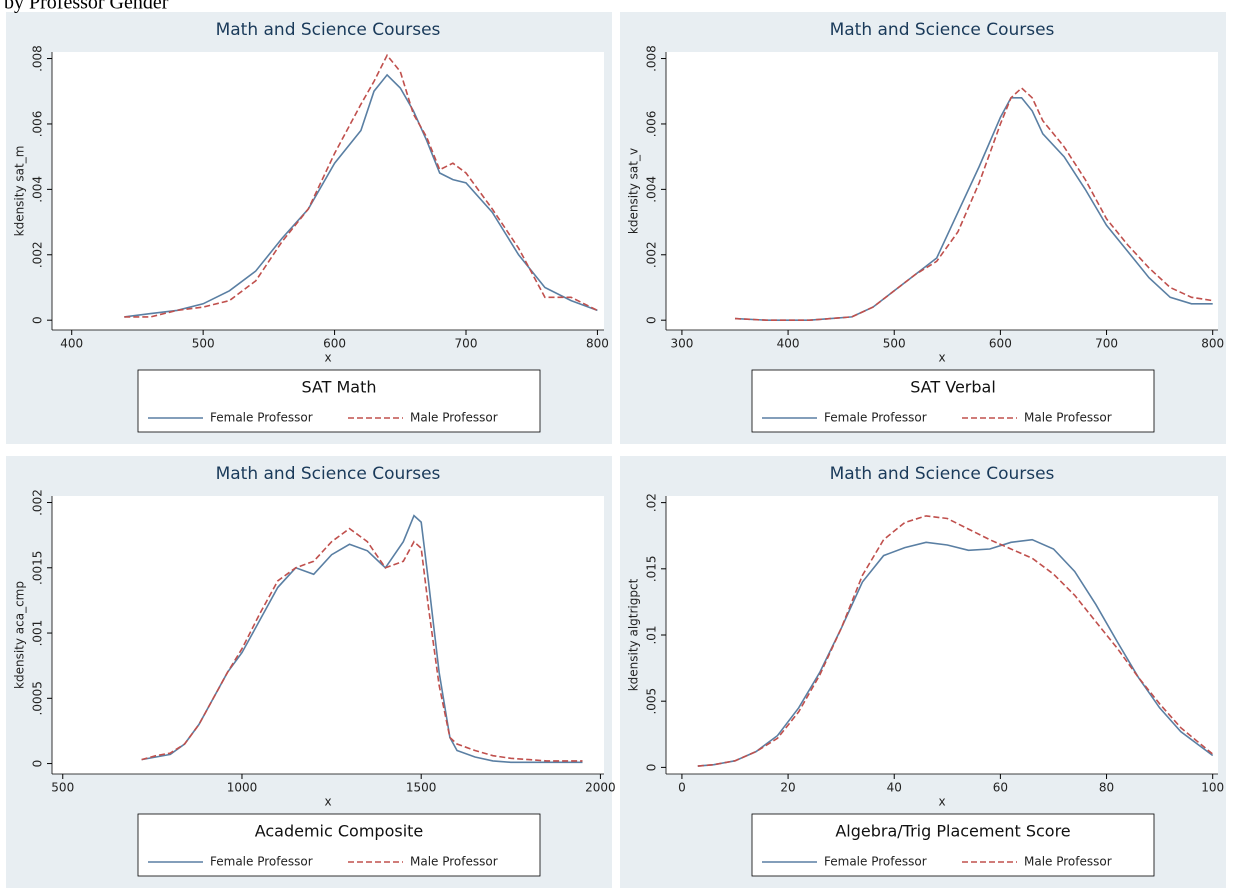  What do you see at coordinates (634, 191) in the screenshot?
I see `y-axis-label: kdensity sat_v` at bounding box center [634, 191].